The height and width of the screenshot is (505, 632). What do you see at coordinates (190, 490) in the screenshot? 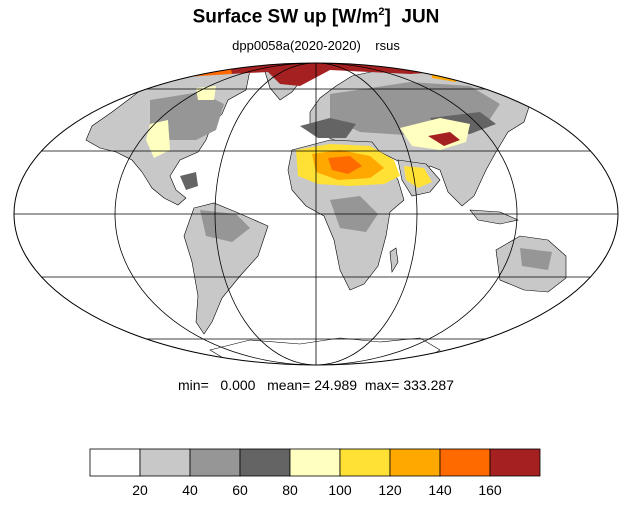
I see `colorbar-label-40: 40` at bounding box center [190, 490].